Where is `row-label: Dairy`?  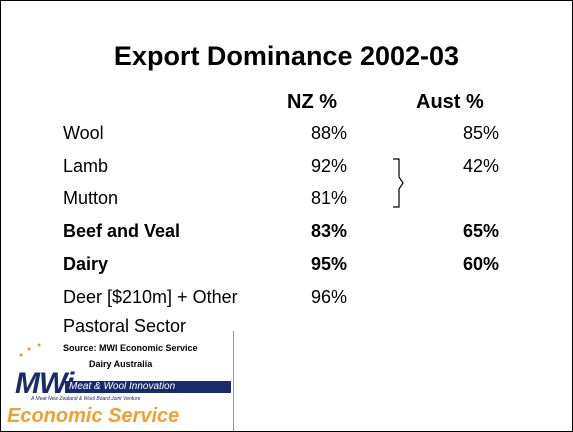
row-label: Dairy is located at coordinates (86, 264).